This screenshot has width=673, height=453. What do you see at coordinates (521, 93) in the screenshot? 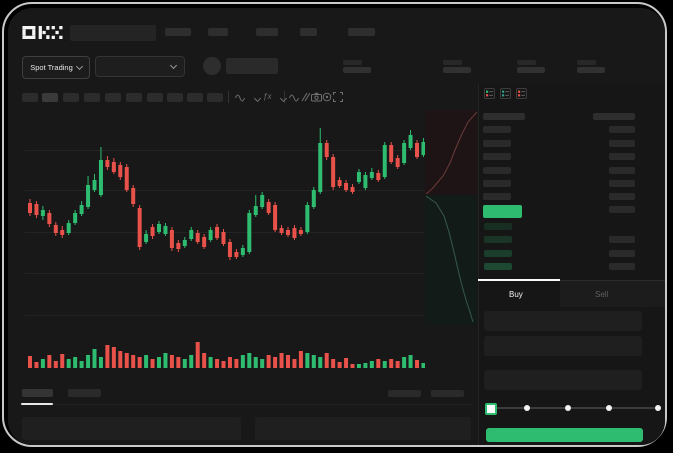
I see `book-asks-icon` at bounding box center [521, 93].